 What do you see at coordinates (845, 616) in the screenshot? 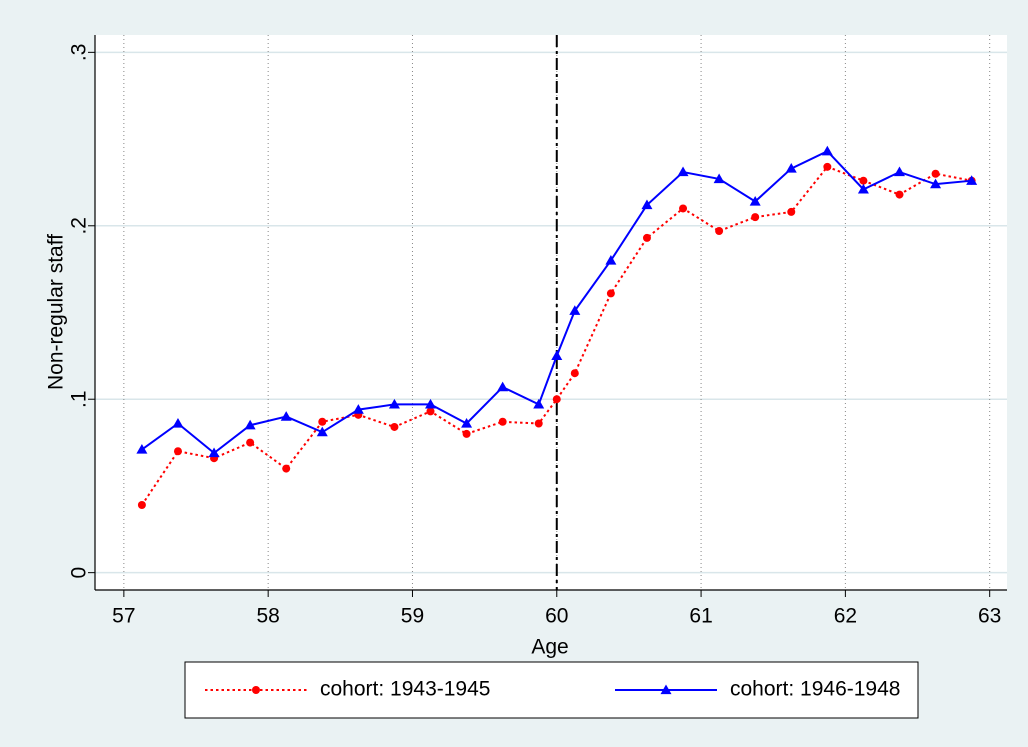
I see `x-tick-label: 62` at bounding box center [845, 616].